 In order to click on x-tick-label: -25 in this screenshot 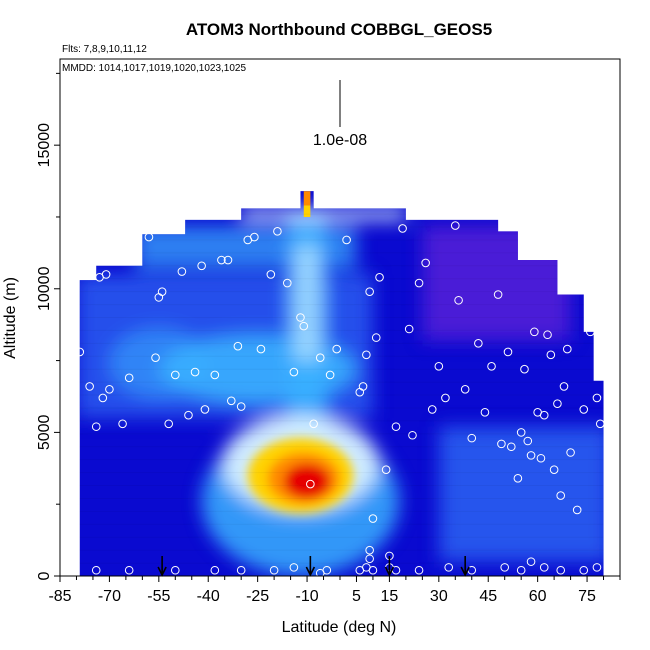, I will do `click(257, 596)`.